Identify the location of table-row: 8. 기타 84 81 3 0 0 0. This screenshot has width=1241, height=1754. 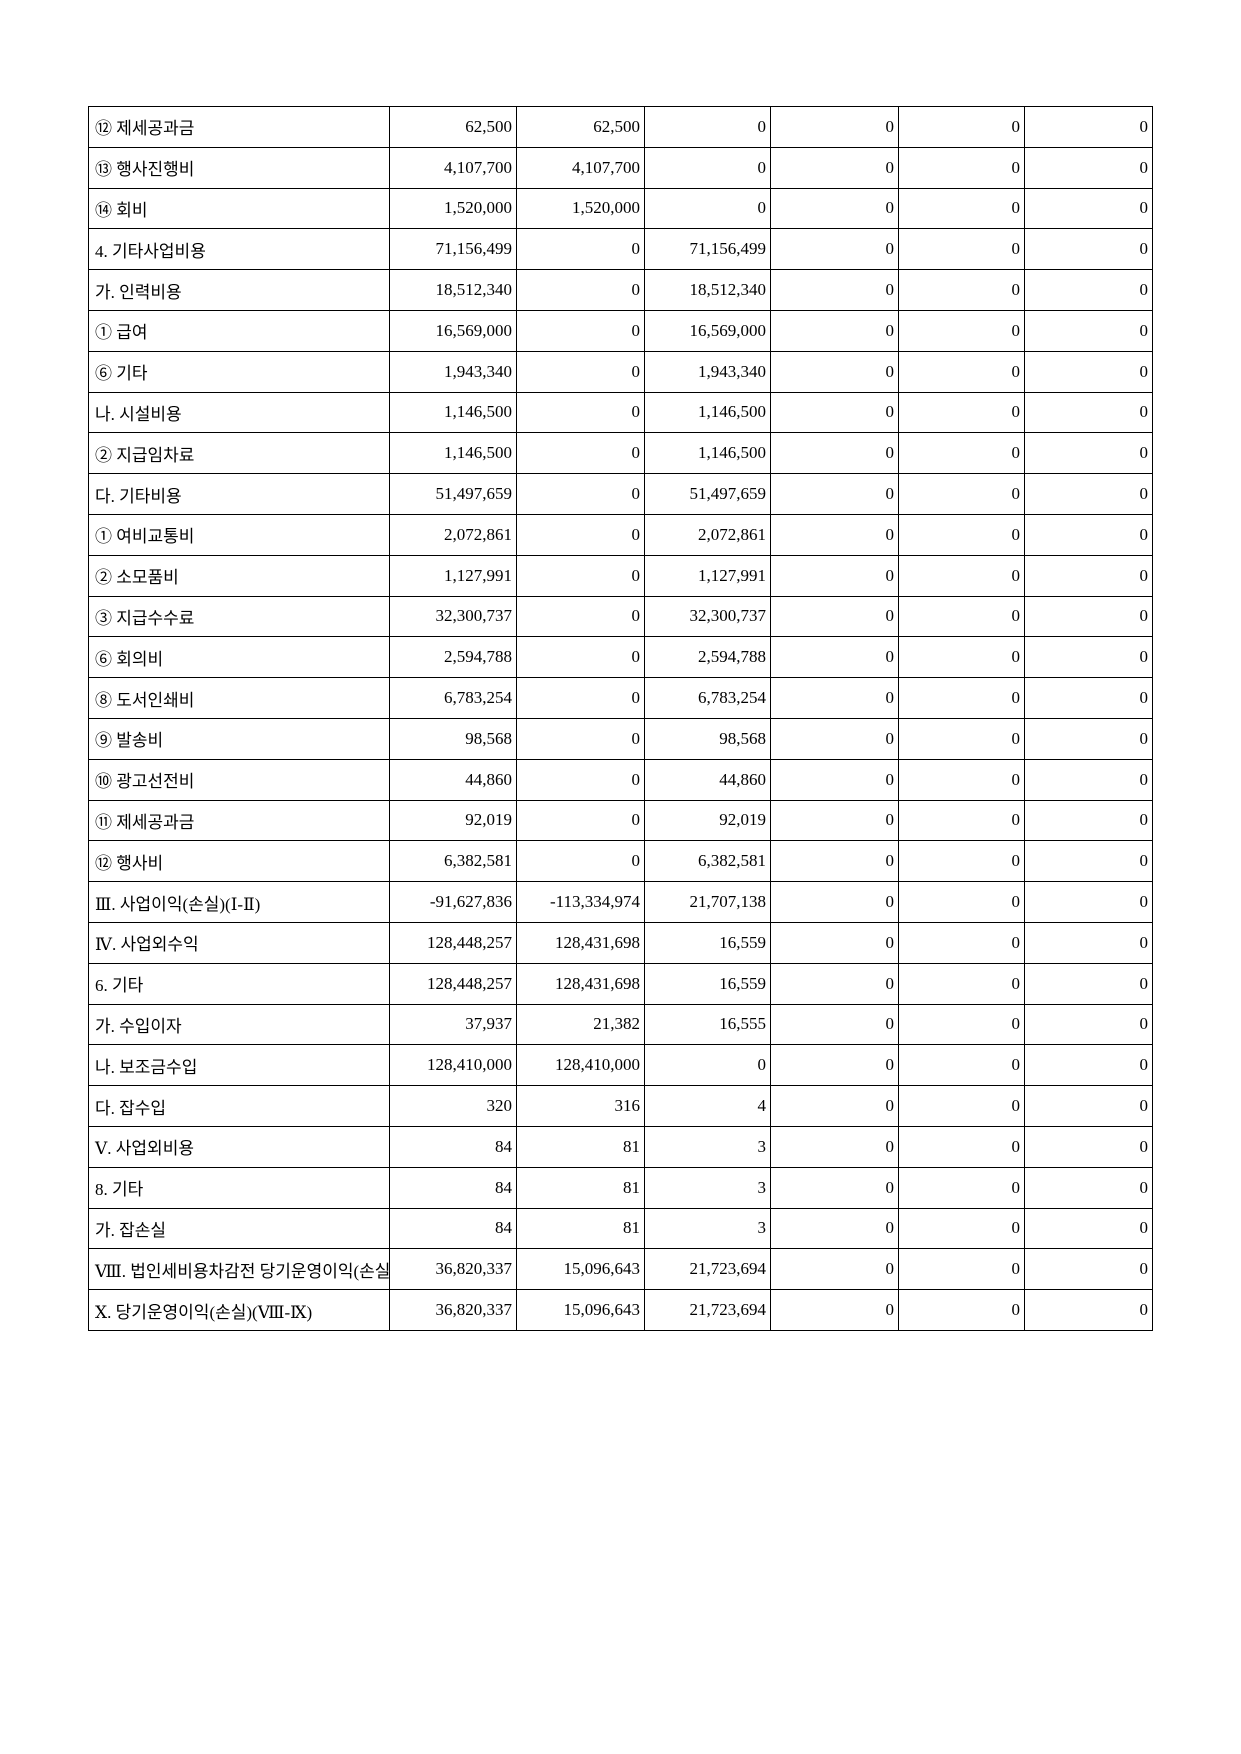
(620, 1187).